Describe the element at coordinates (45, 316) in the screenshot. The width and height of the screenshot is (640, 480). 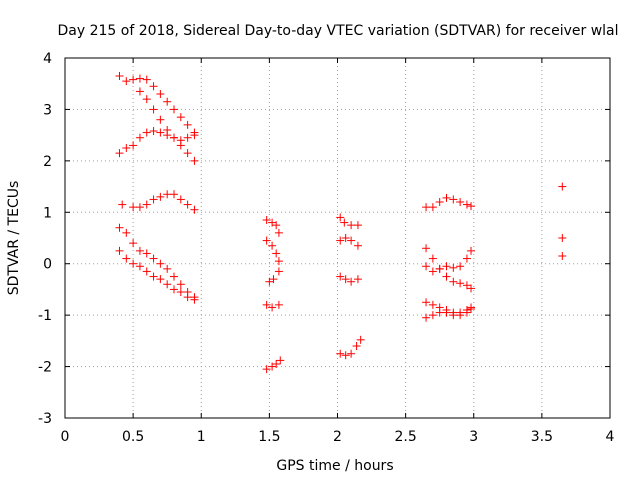
I see `y-tick-label: -1` at that location.